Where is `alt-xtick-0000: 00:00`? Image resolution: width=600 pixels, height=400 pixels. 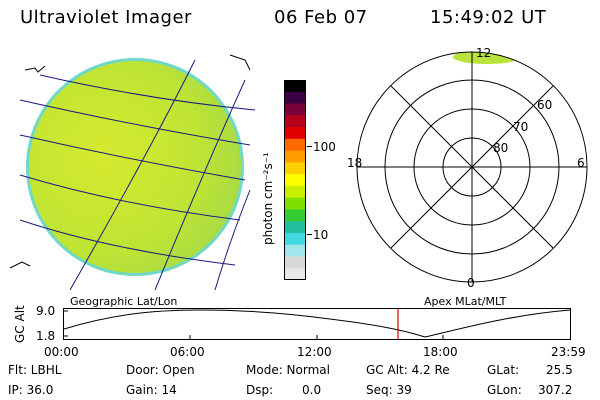 alt-xtick-0000: 00:00 is located at coordinates (61, 352).